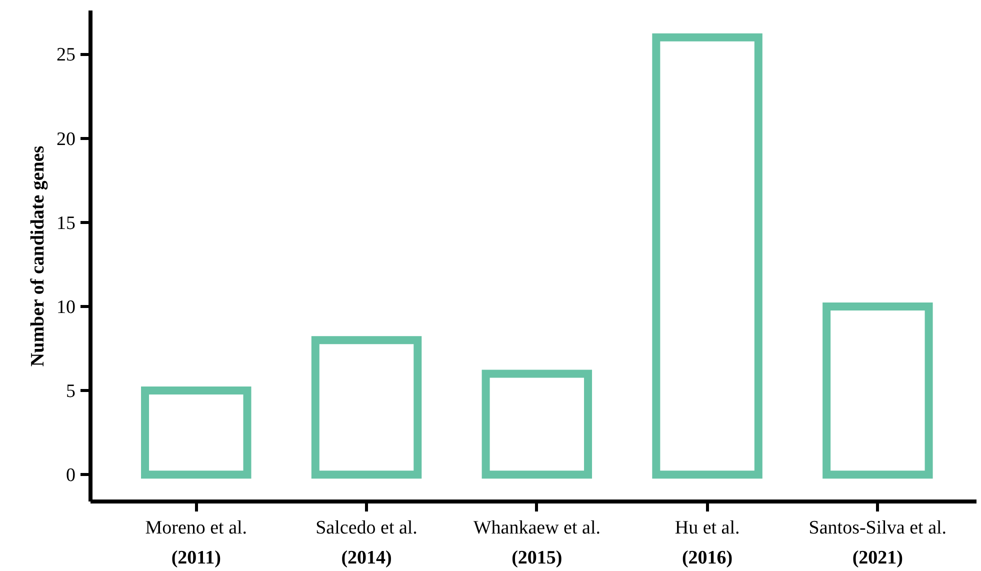 This screenshot has height=571, width=981. What do you see at coordinates (66, 307) in the screenshot?
I see `y-tick-label: 10` at bounding box center [66, 307].